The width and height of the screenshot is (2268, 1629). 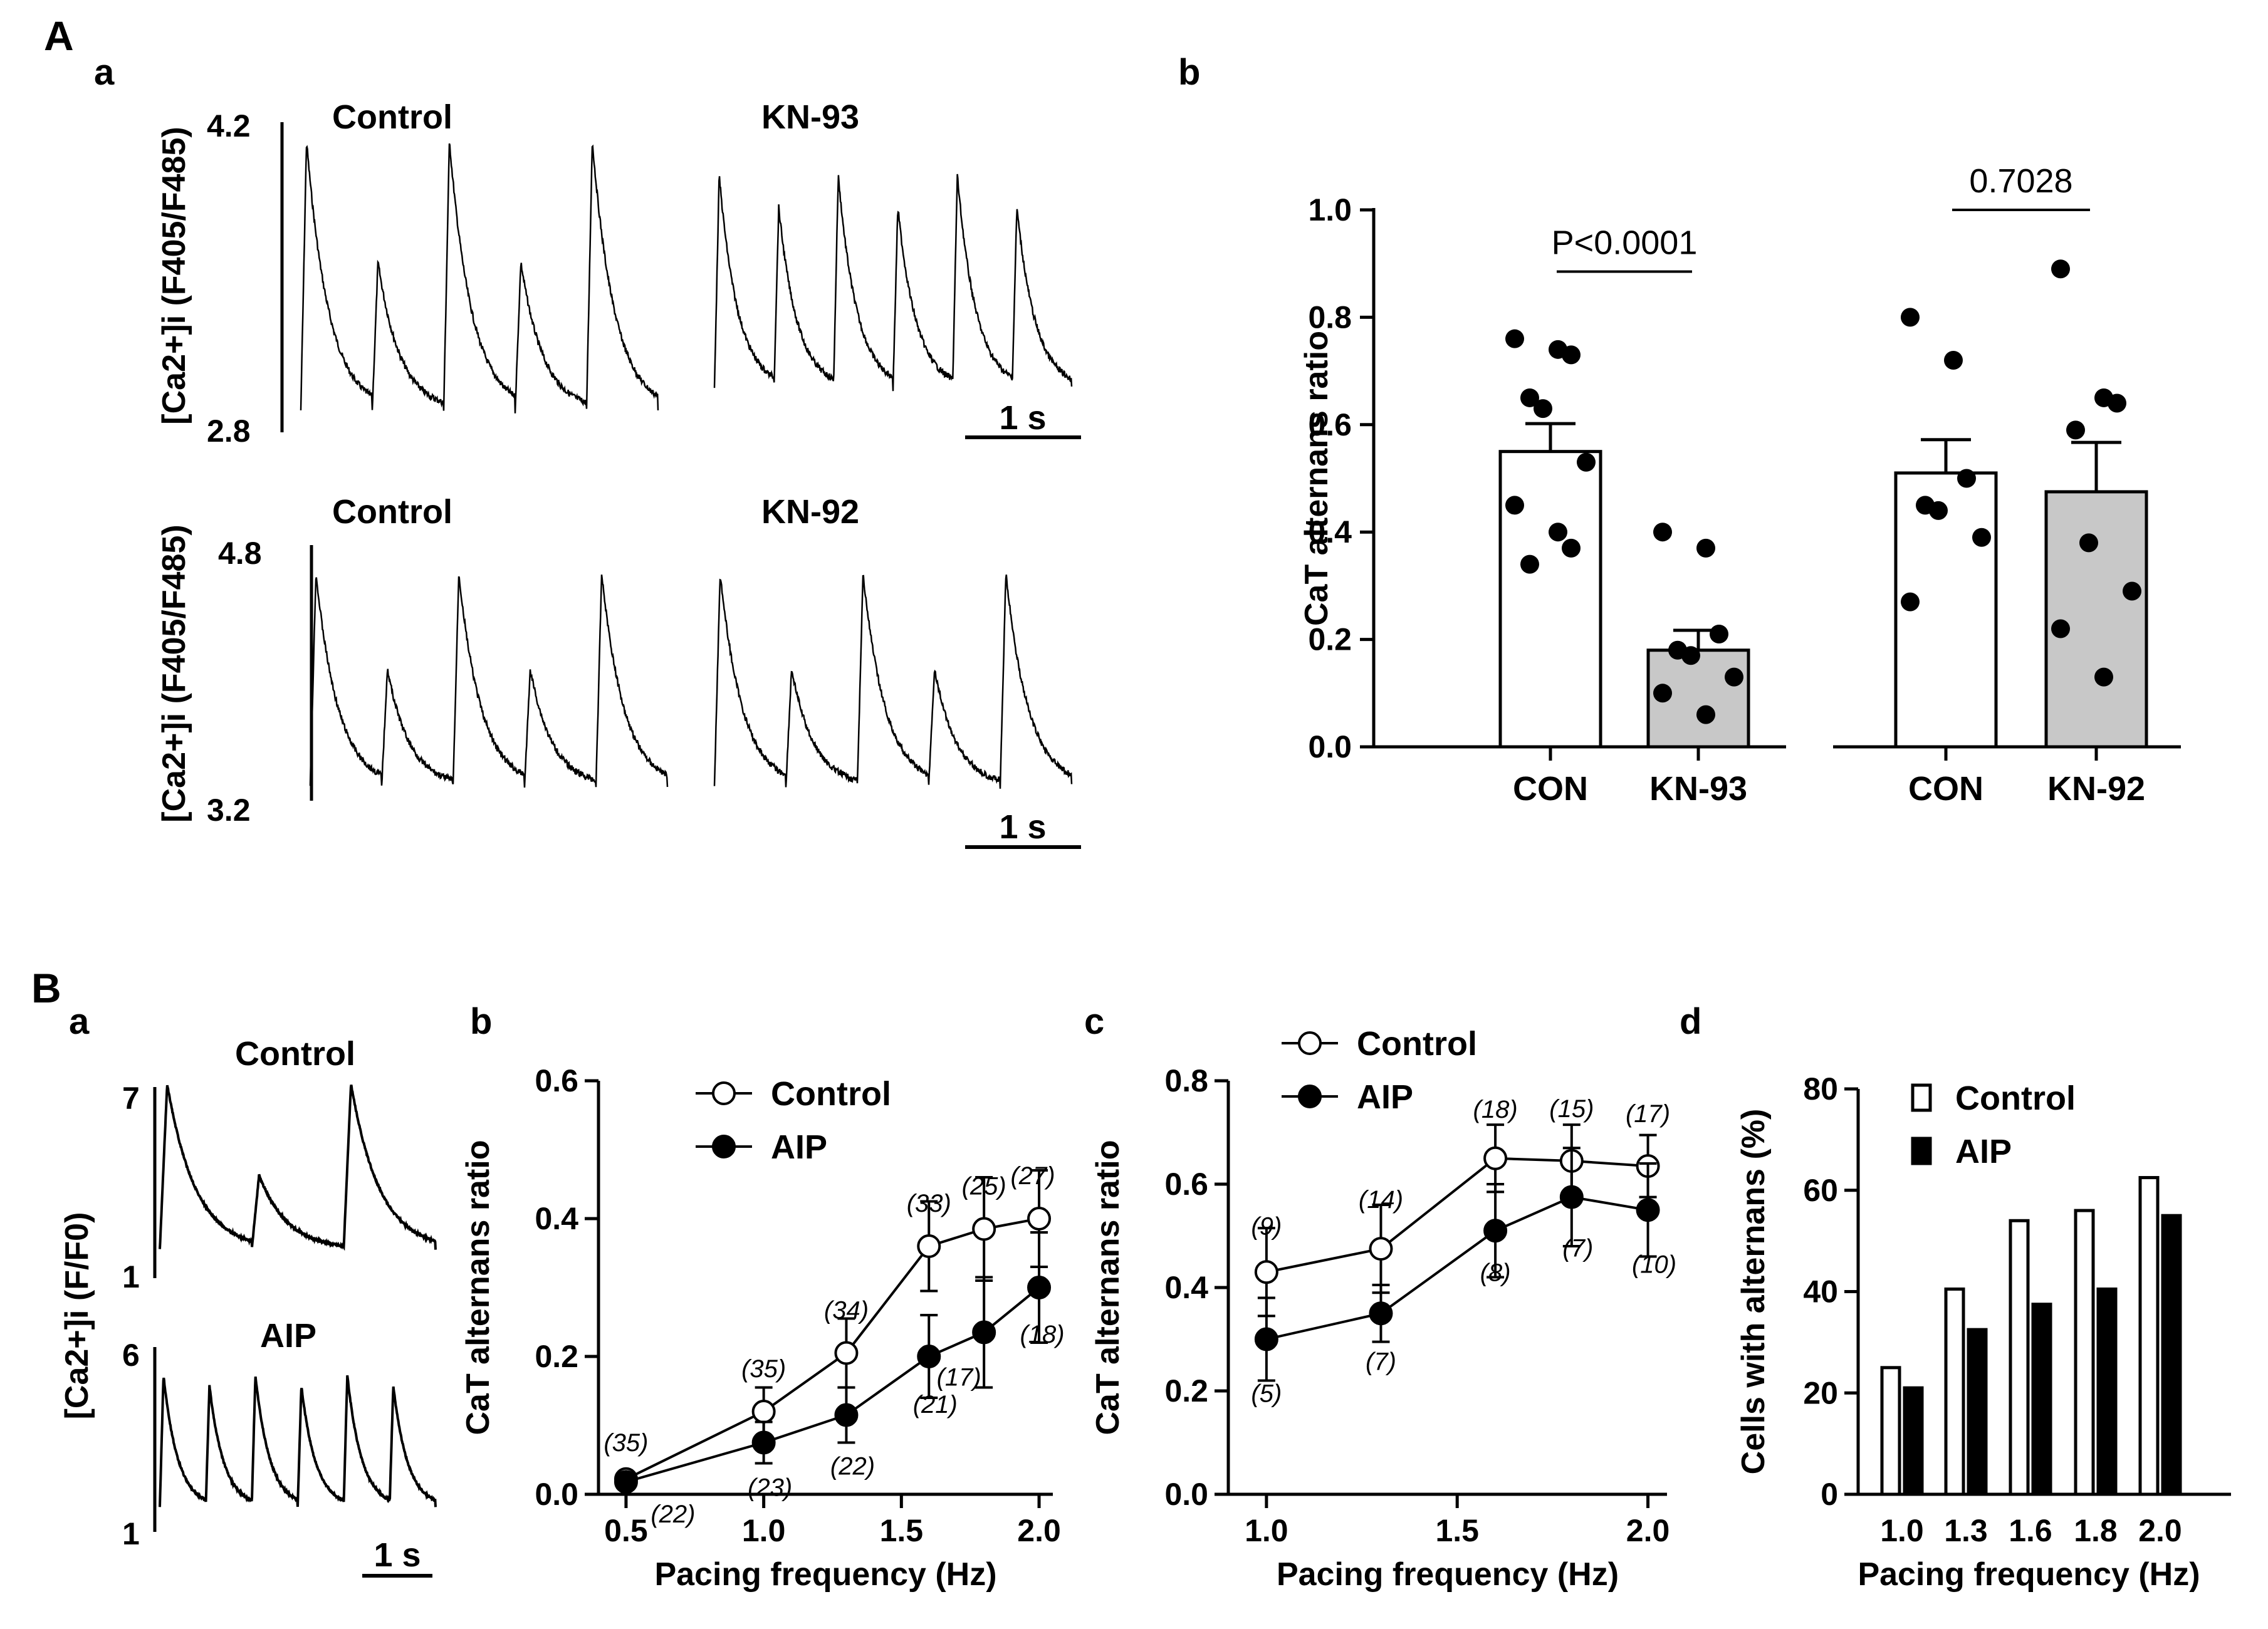 What do you see at coordinates (893, 682) in the screenshot?
I see `trace-kn92` at bounding box center [893, 682].